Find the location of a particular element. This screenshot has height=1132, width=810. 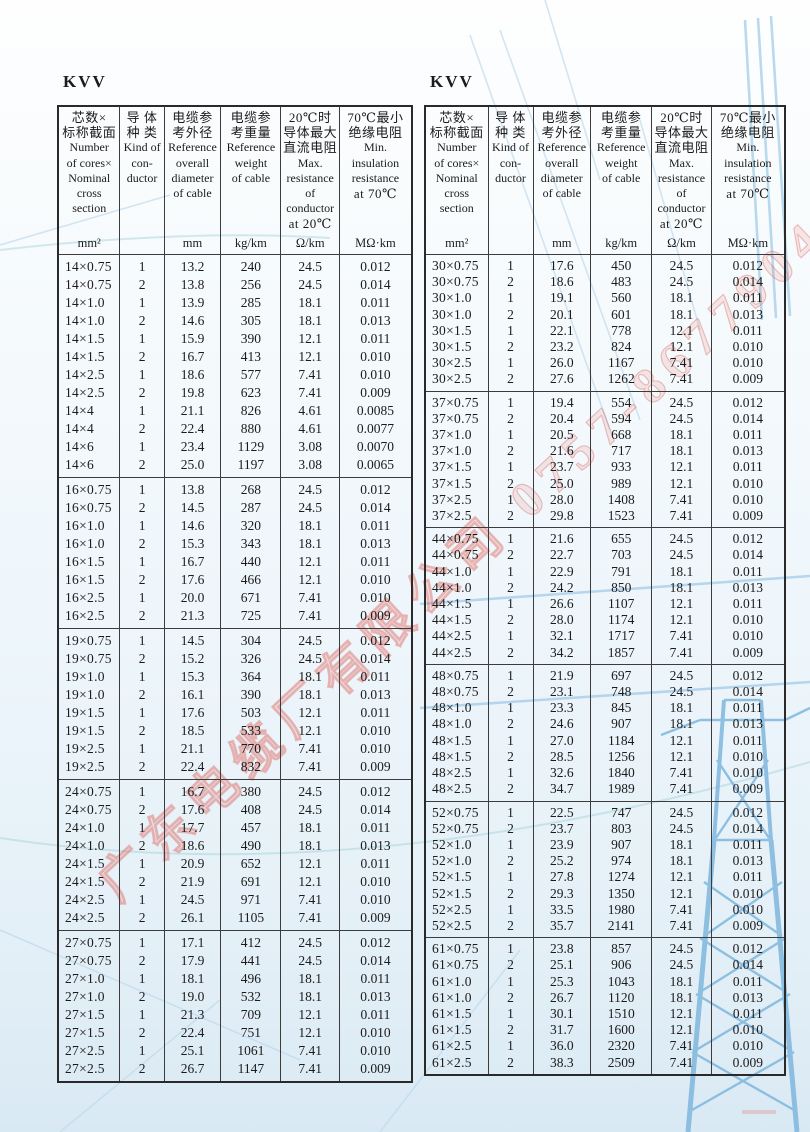

cell-resistance: 18.1 is located at coordinates (310, 321).